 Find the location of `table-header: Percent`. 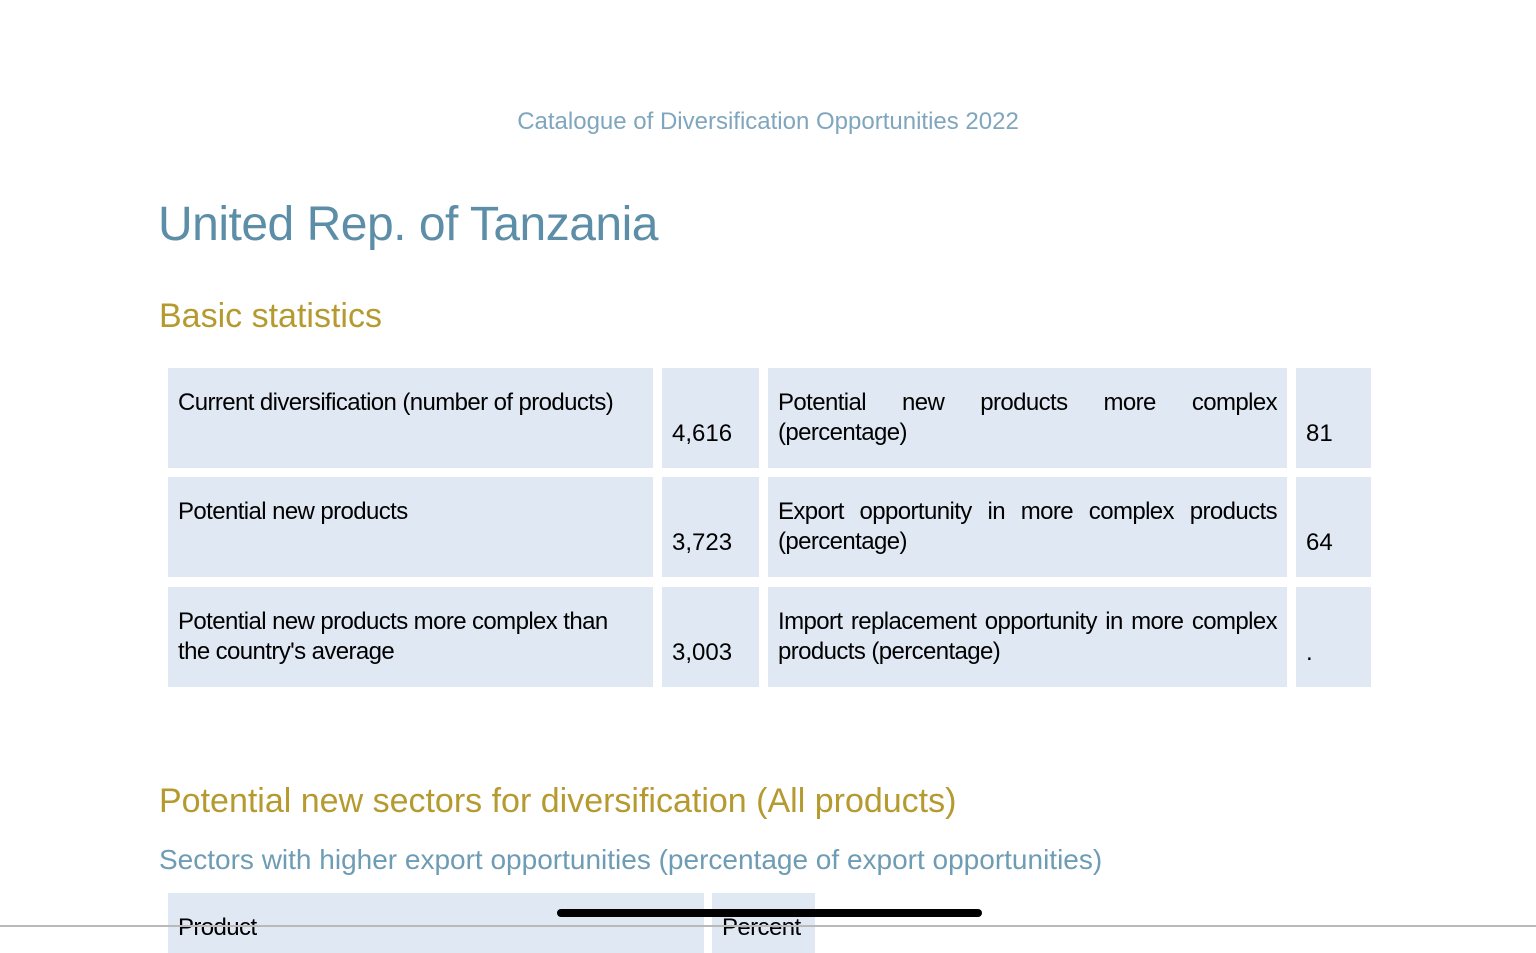

table-header: Percent is located at coordinates (763, 923).